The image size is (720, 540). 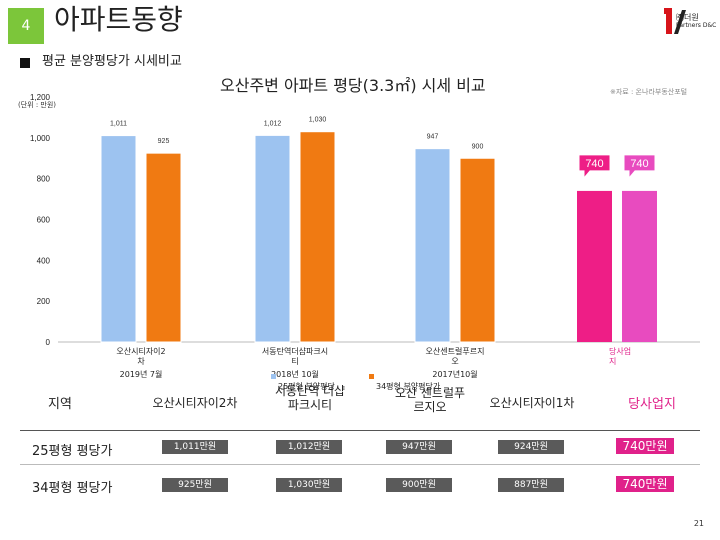 I want to click on category-label: 티, so click(x=294, y=361).